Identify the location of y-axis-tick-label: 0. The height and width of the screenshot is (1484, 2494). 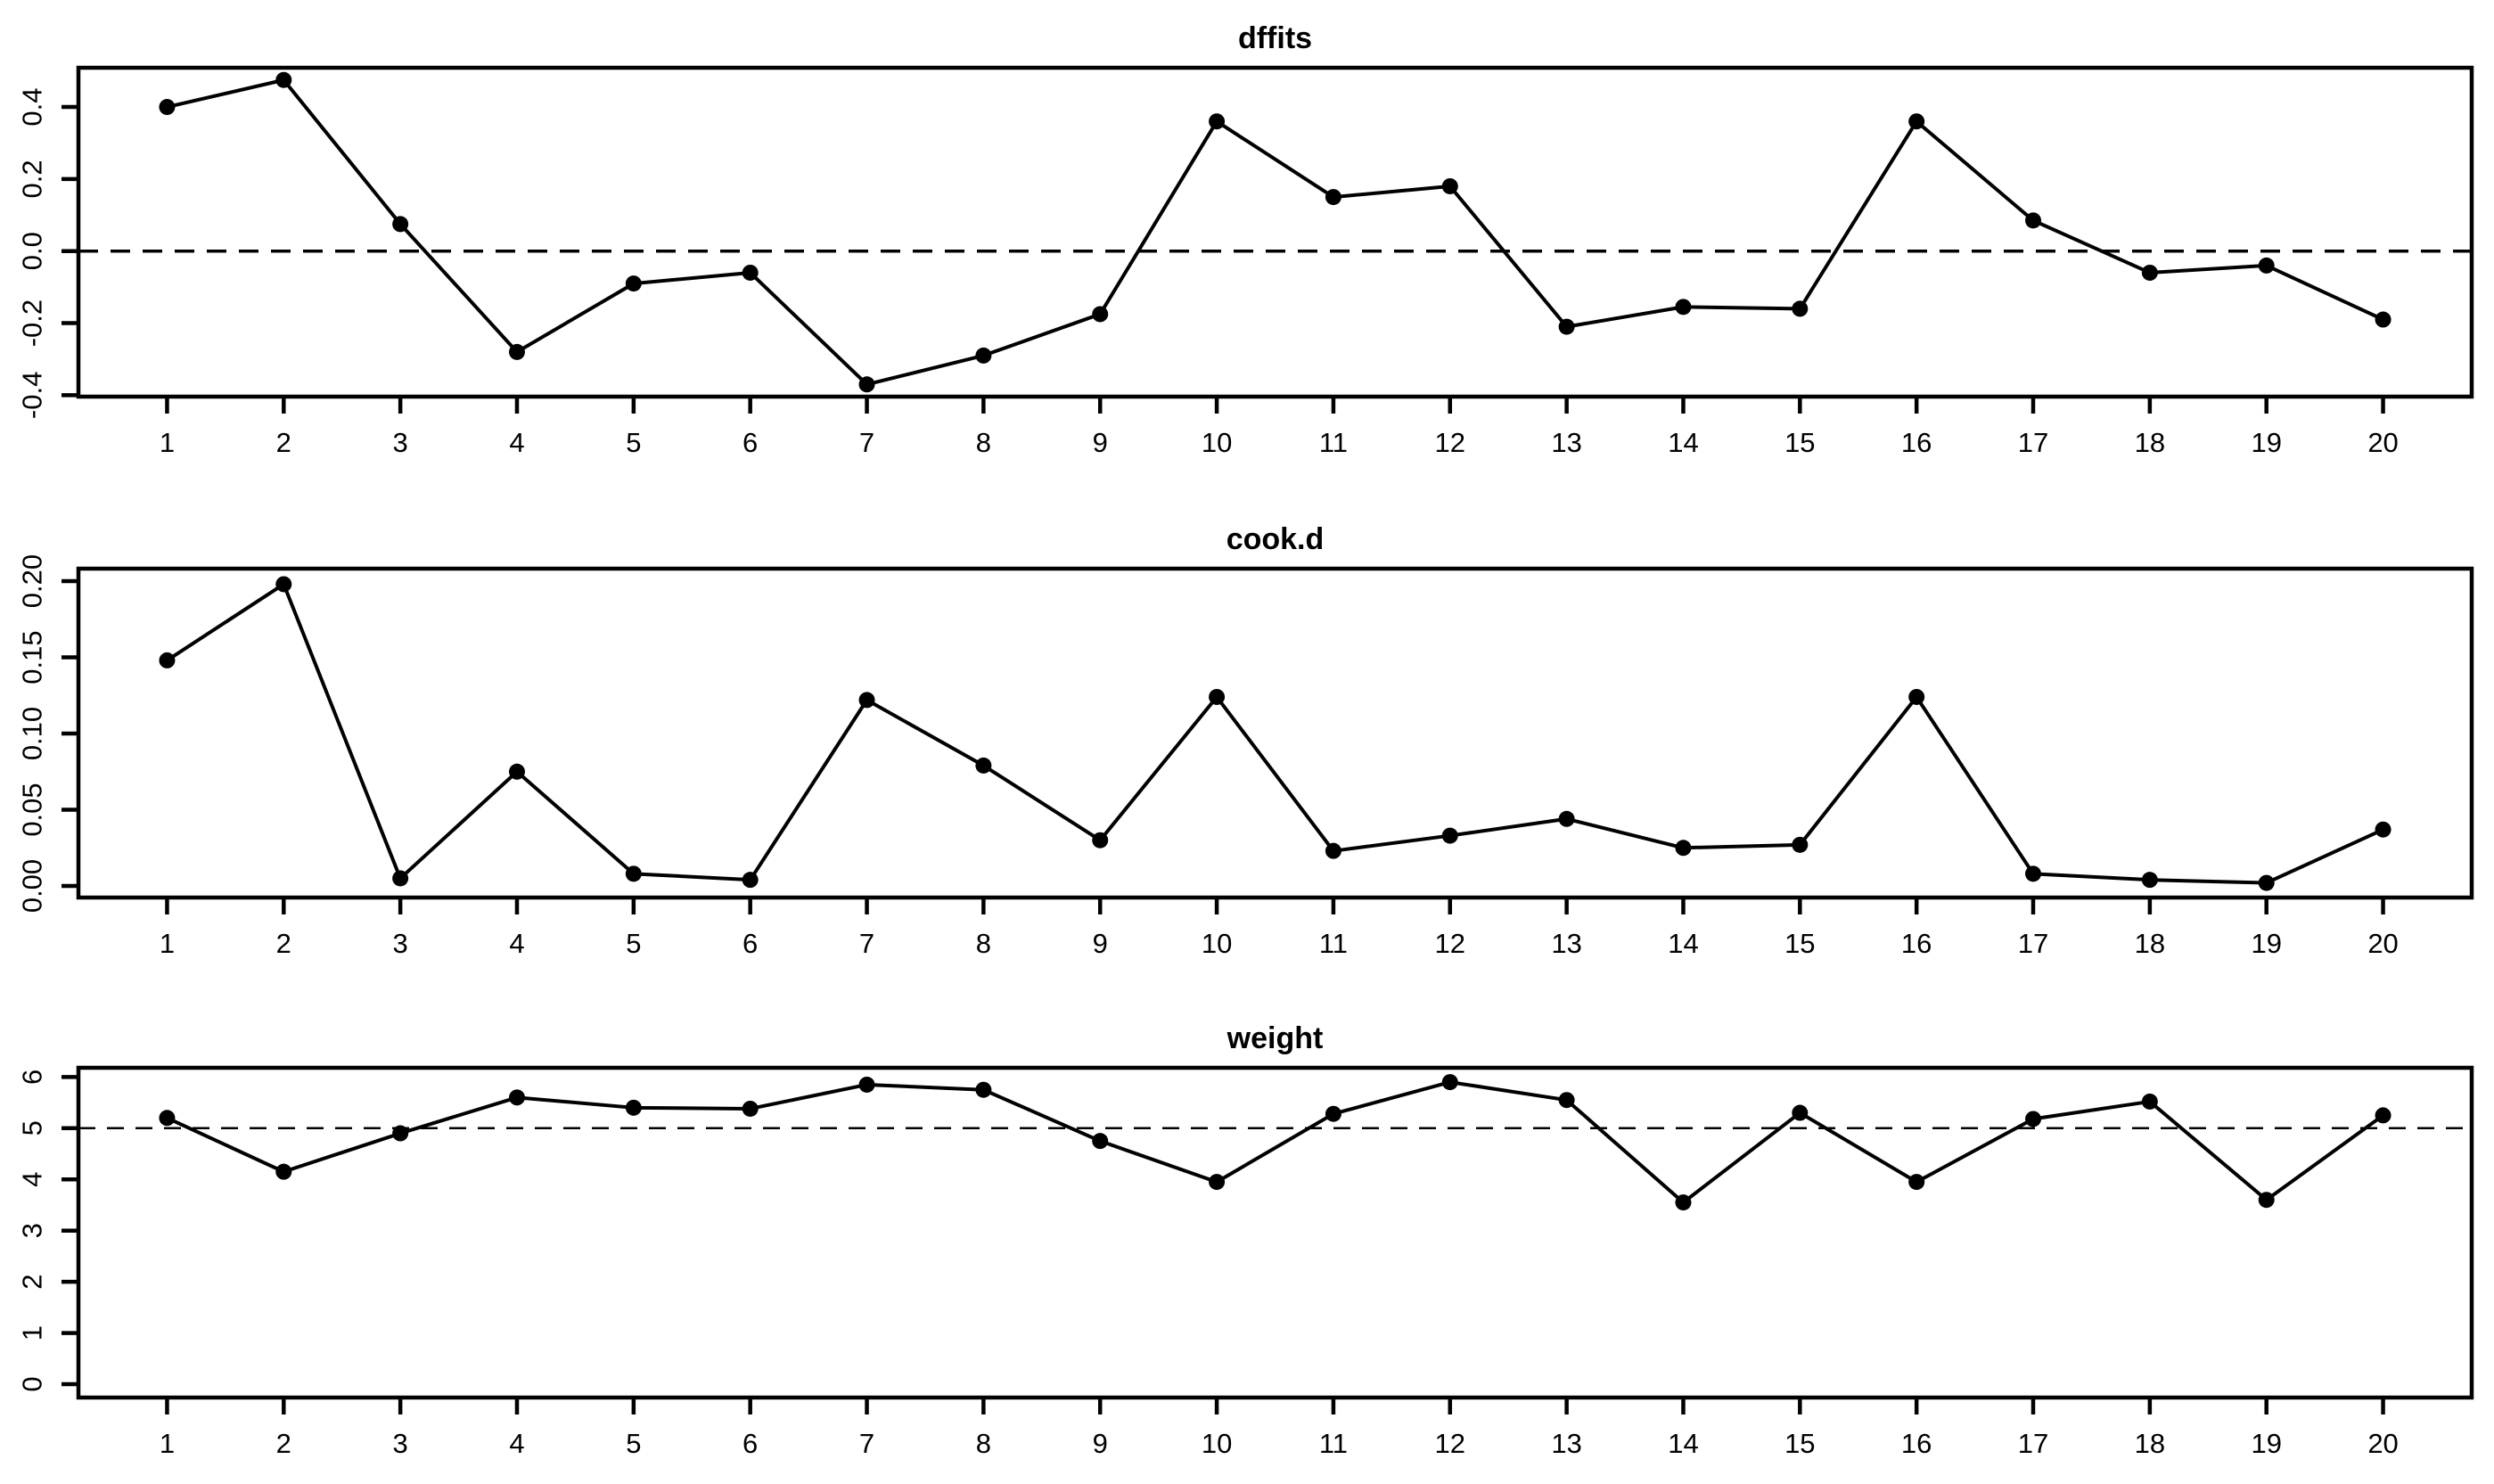
(32, 1383).